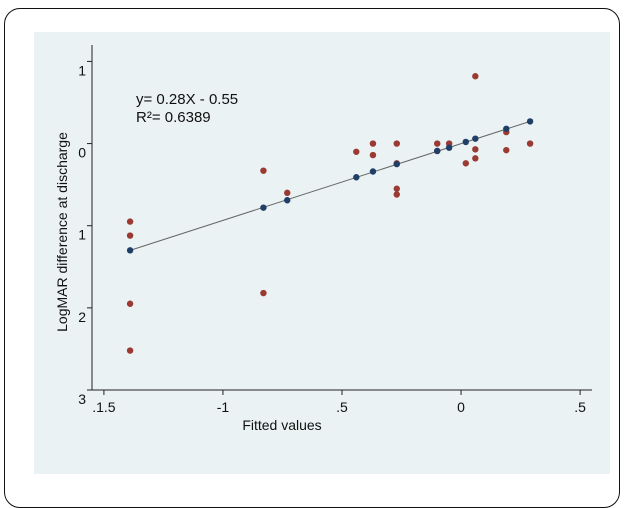 The height and width of the screenshot is (508, 627). I want to click on r2-annotation: R²= 0.6389, so click(173, 117).